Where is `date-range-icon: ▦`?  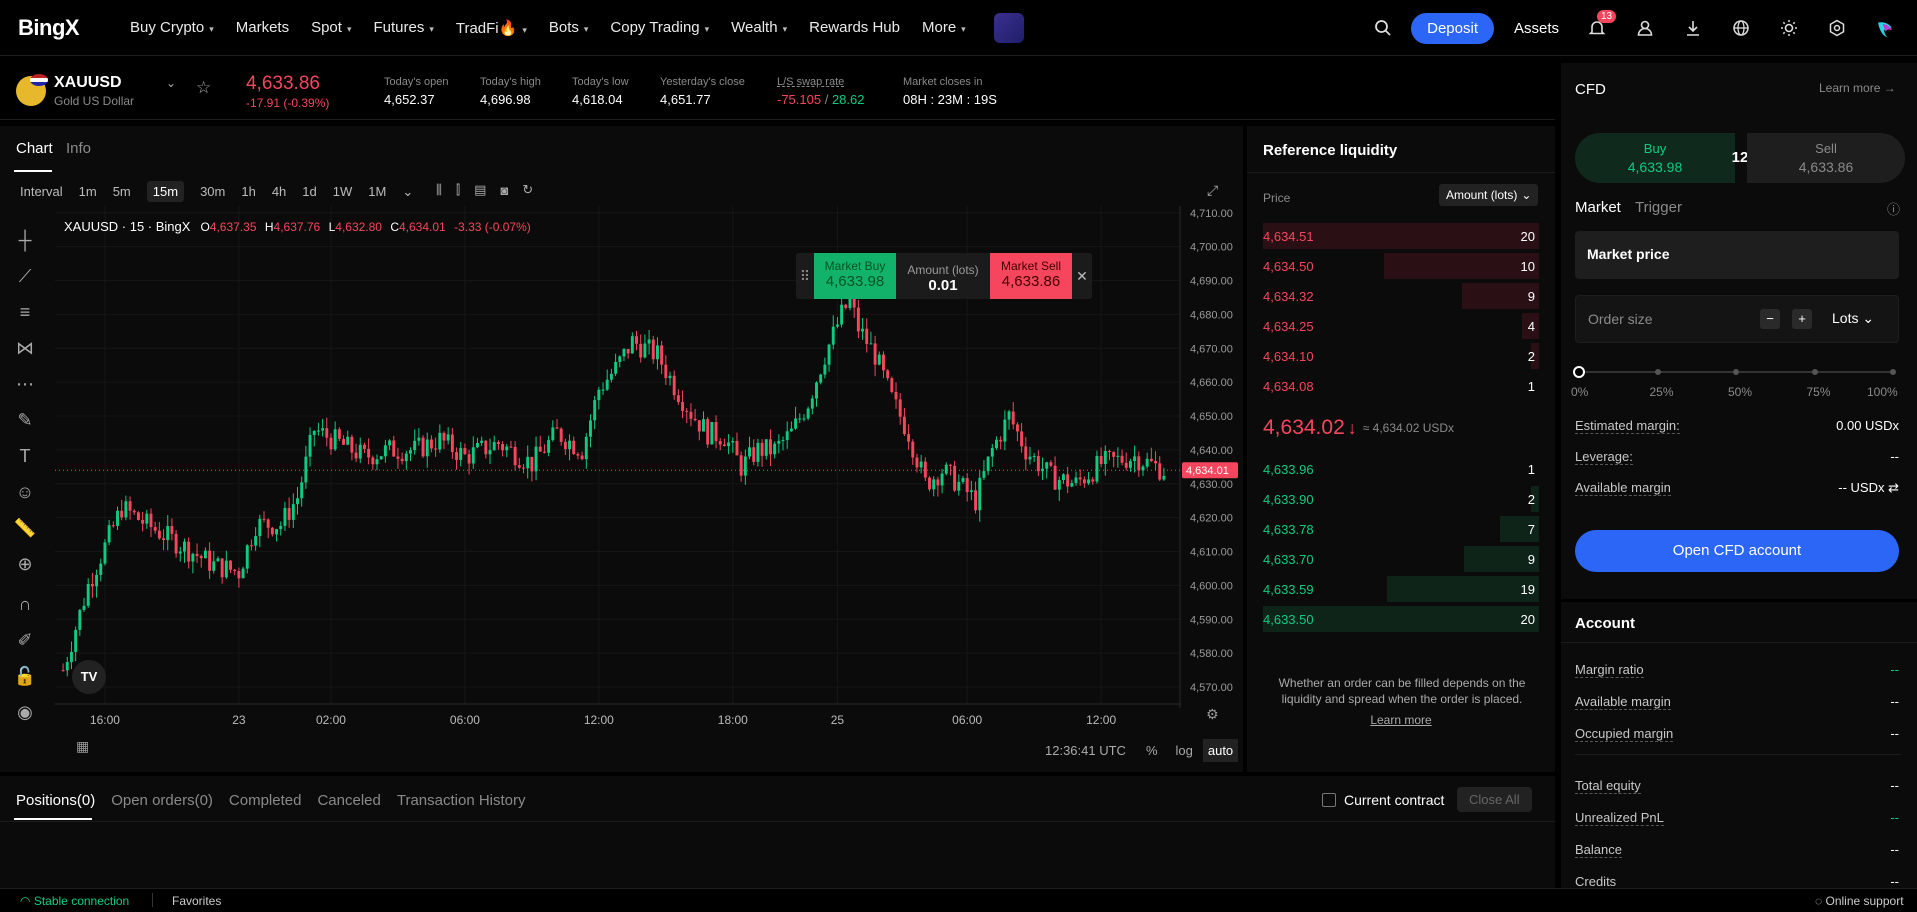 date-range-icon: ▦ is located at coordinates (83, 746).